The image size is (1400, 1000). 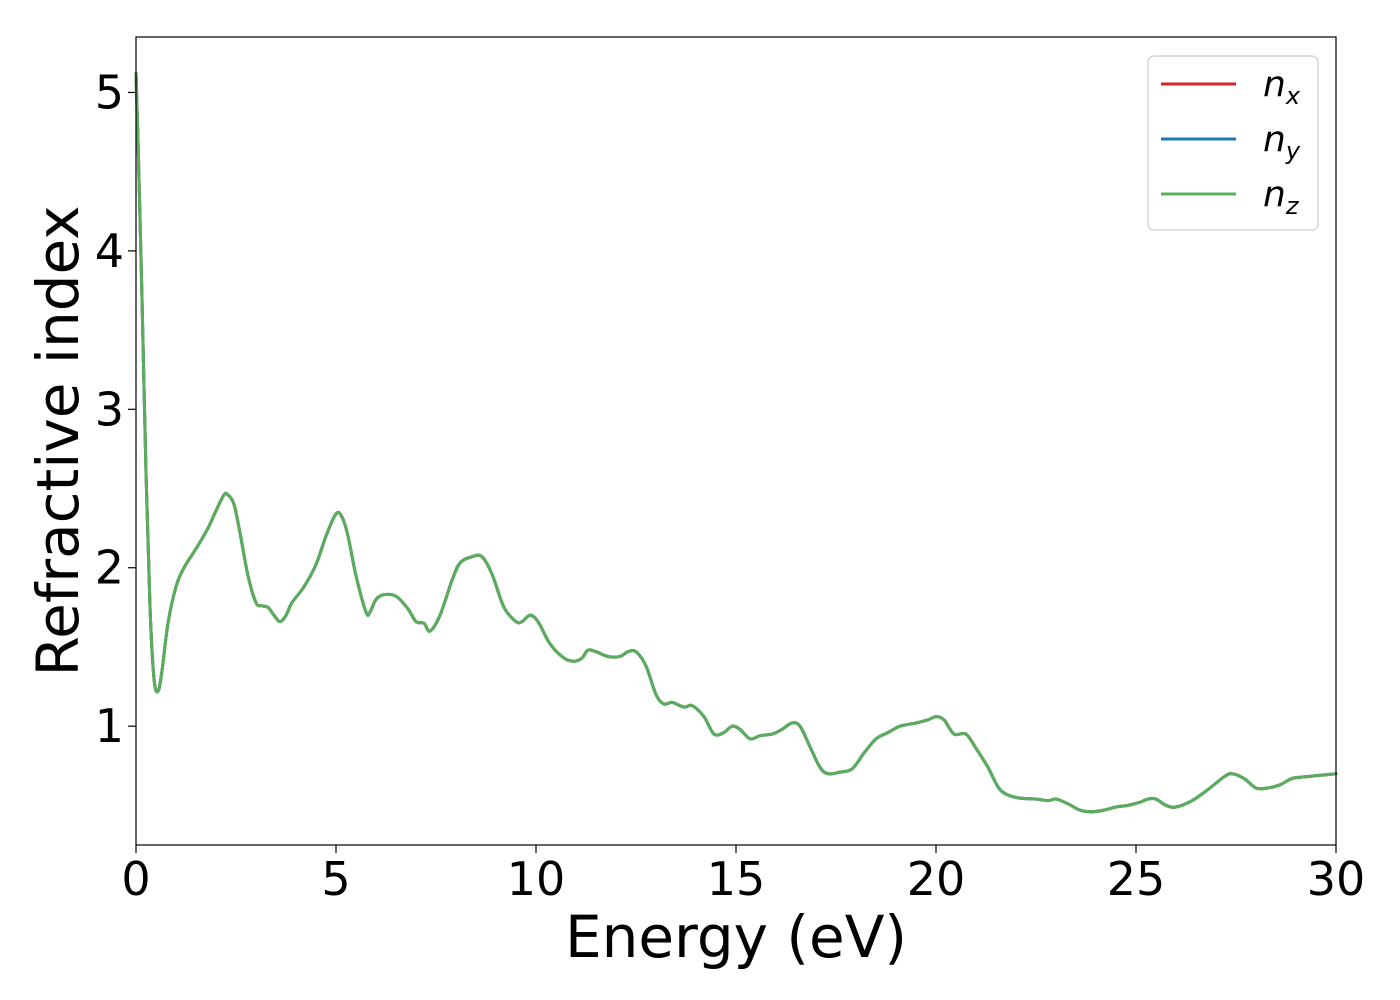 I want to click on legend-label-y: ny, so click(x=1282, y=142).